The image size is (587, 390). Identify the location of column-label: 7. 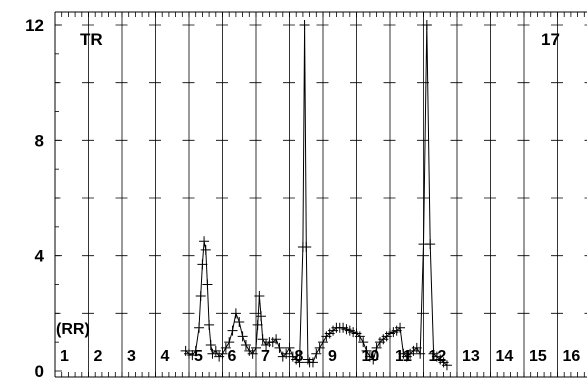
(265, 356).